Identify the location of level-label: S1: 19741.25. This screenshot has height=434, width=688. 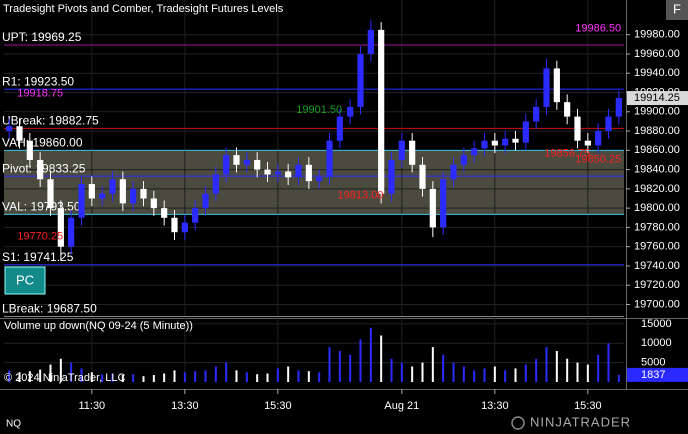
(38, 257).